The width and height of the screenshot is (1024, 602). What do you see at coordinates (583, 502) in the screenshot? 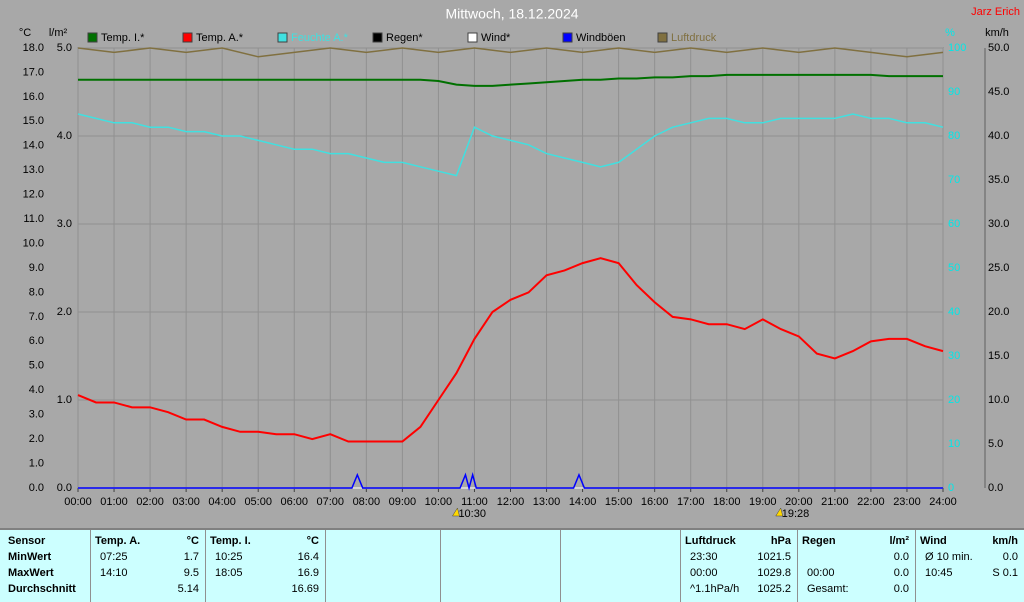
I see `x-tick-label: 14:00` at bounding box center [583, 502].